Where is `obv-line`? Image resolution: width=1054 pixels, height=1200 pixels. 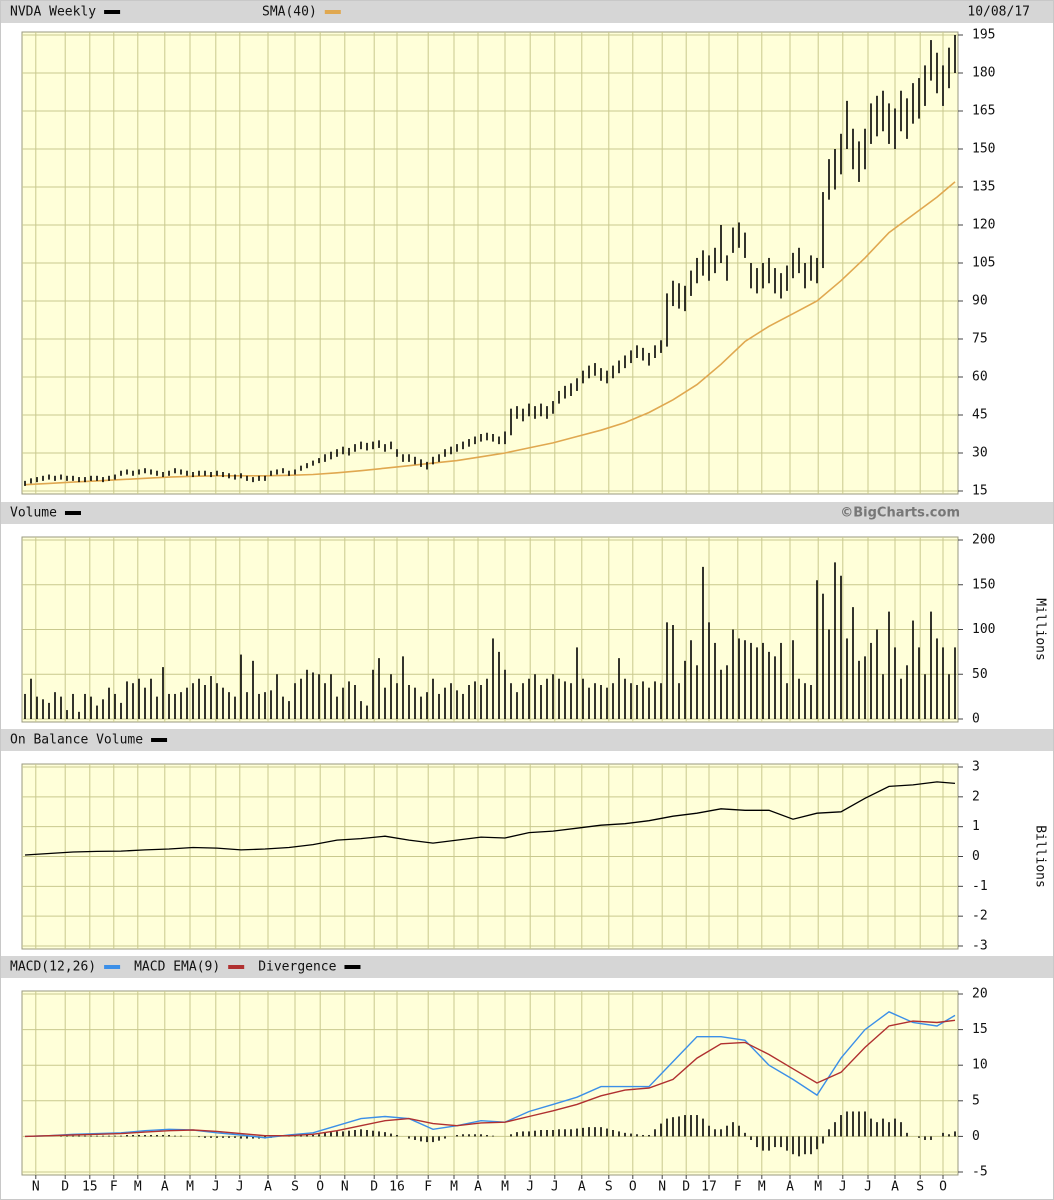 obv-line is located at coordinates (490, 818).